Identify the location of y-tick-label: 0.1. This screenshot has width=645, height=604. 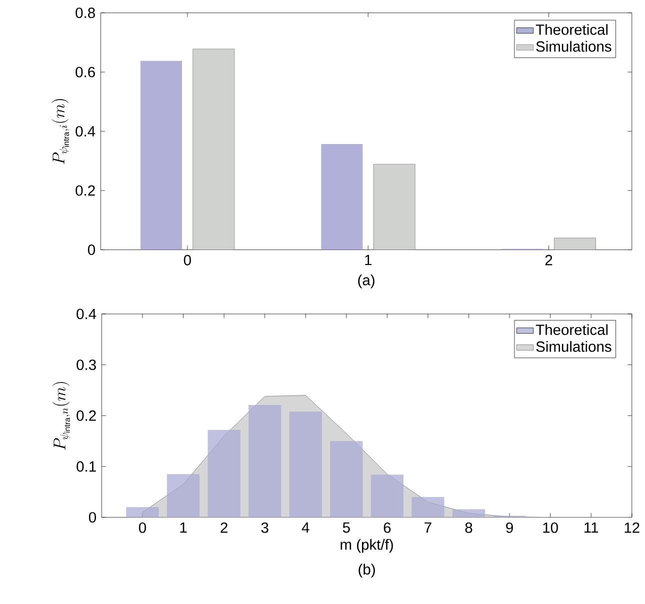
(86, 466).